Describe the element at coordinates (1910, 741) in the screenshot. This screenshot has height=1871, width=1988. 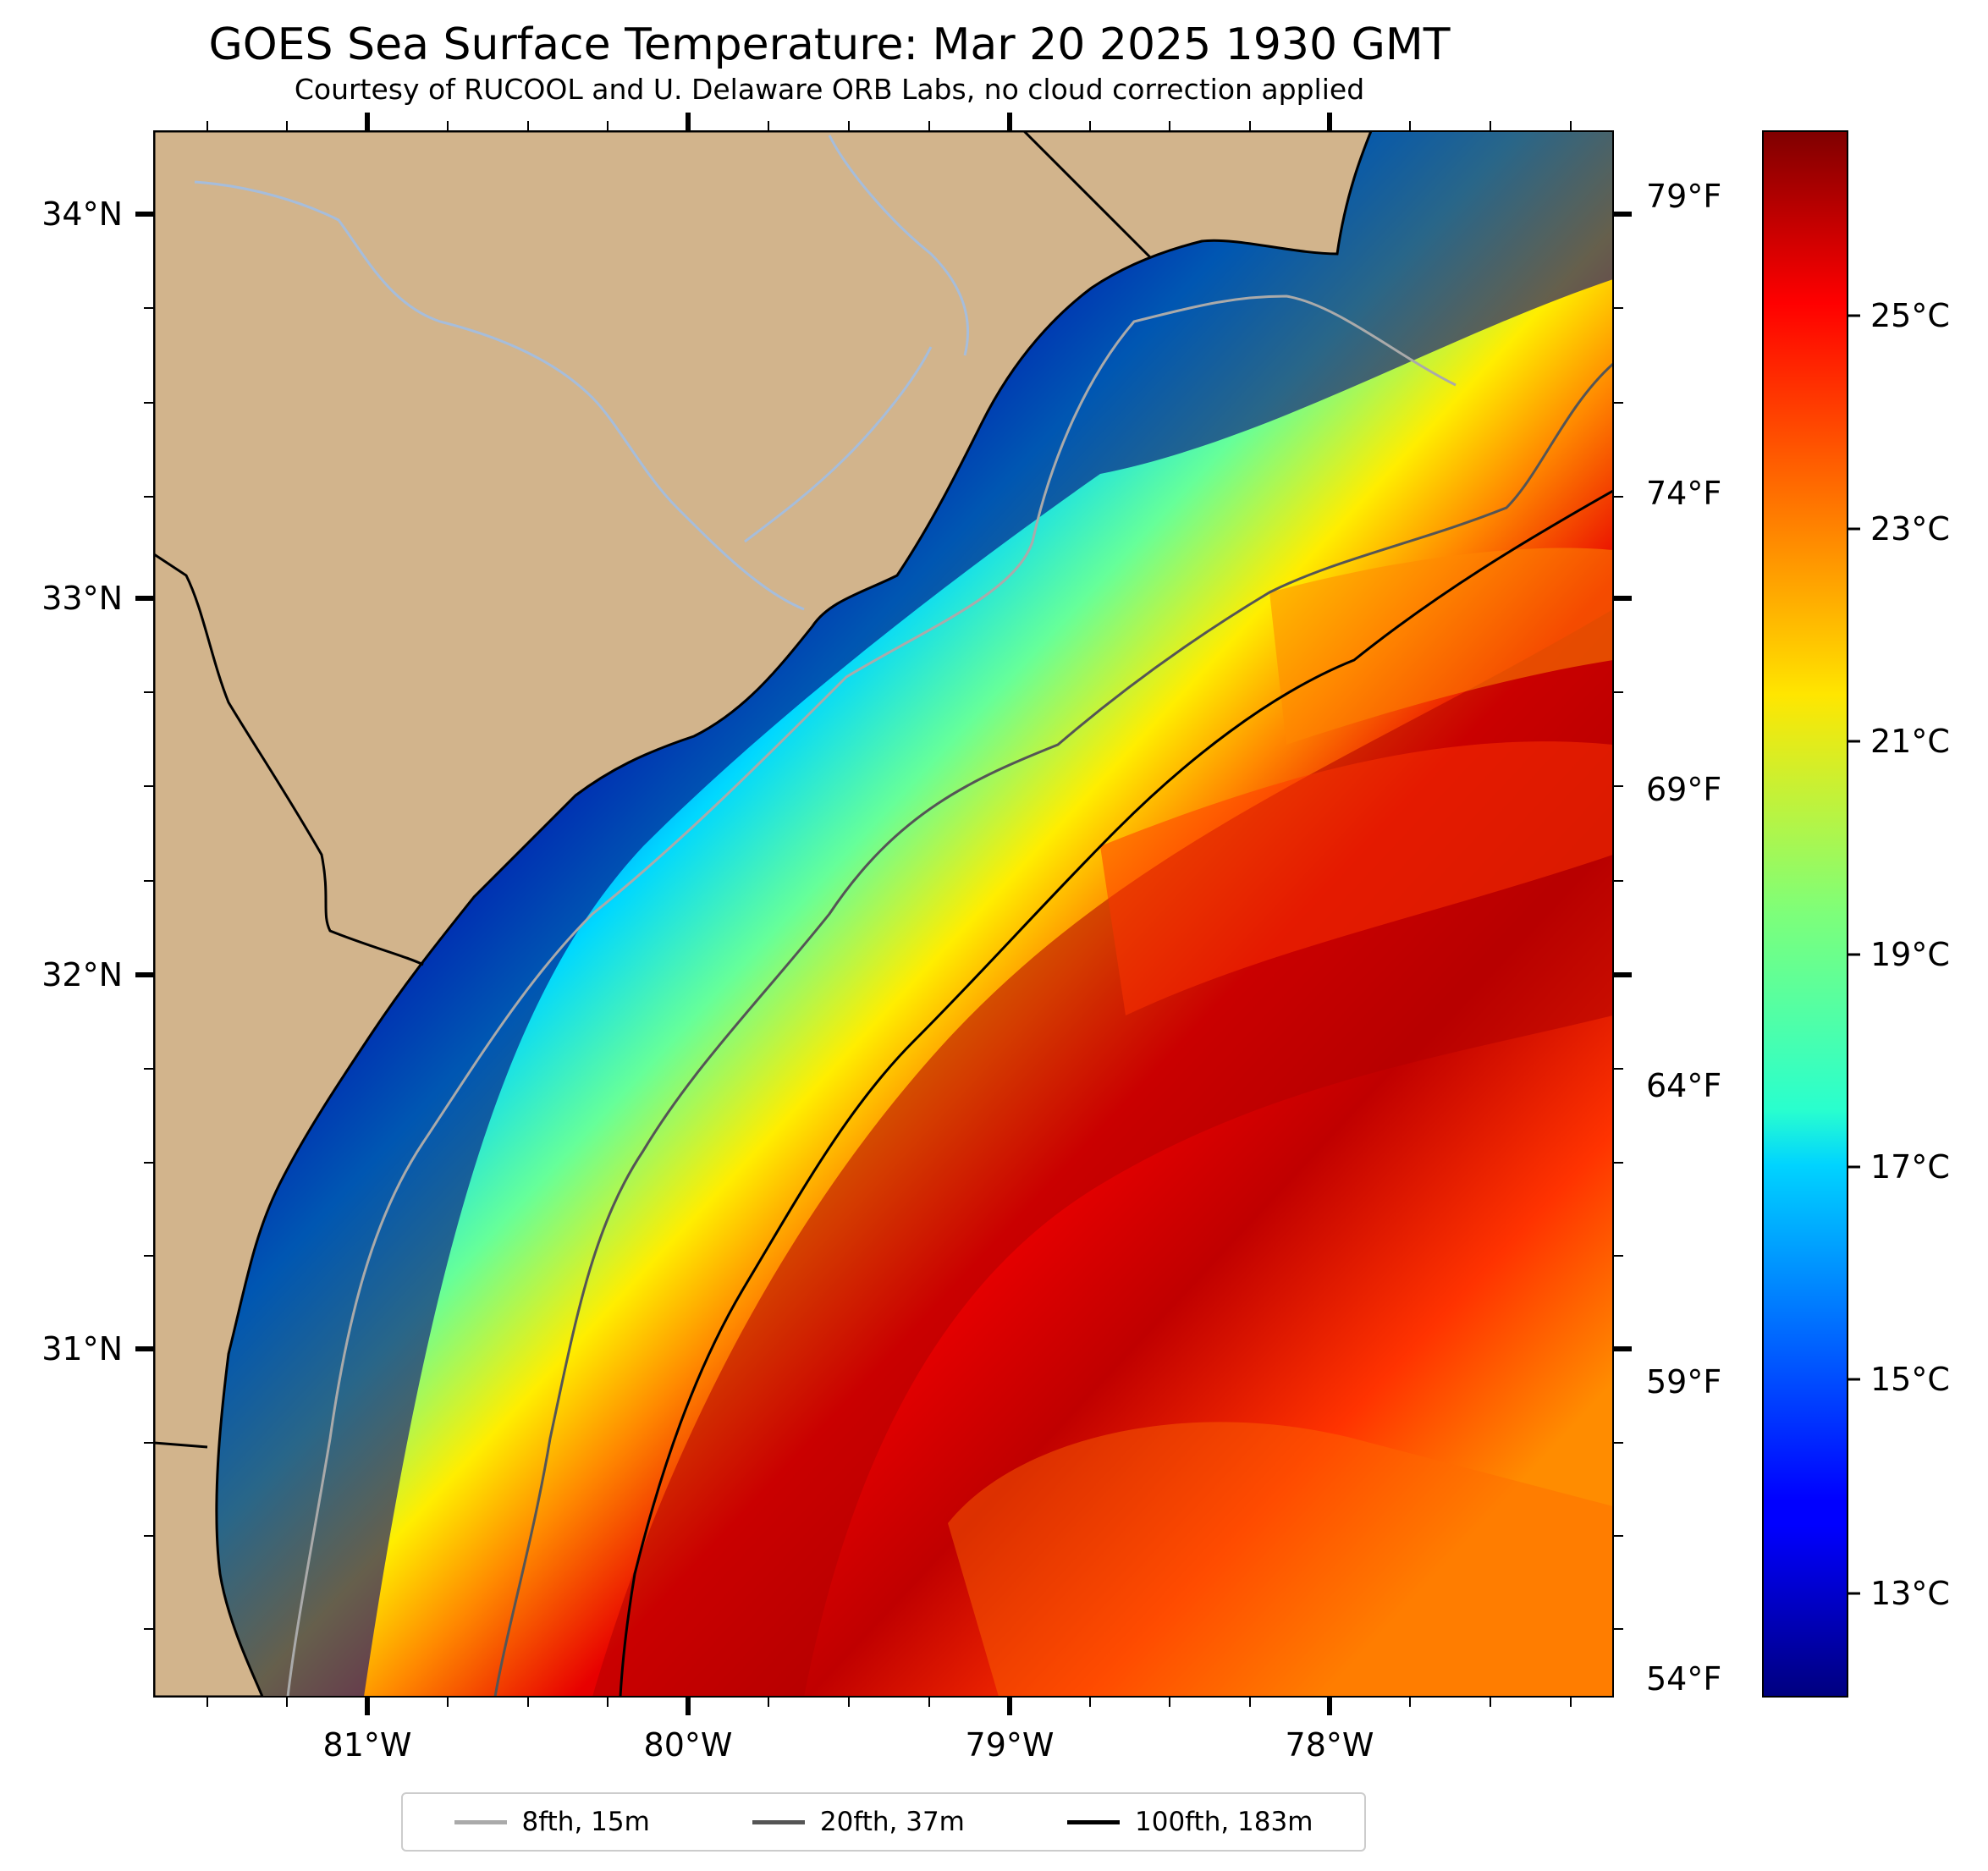
I see `colorbar-tick-label: 21°C` at that location.